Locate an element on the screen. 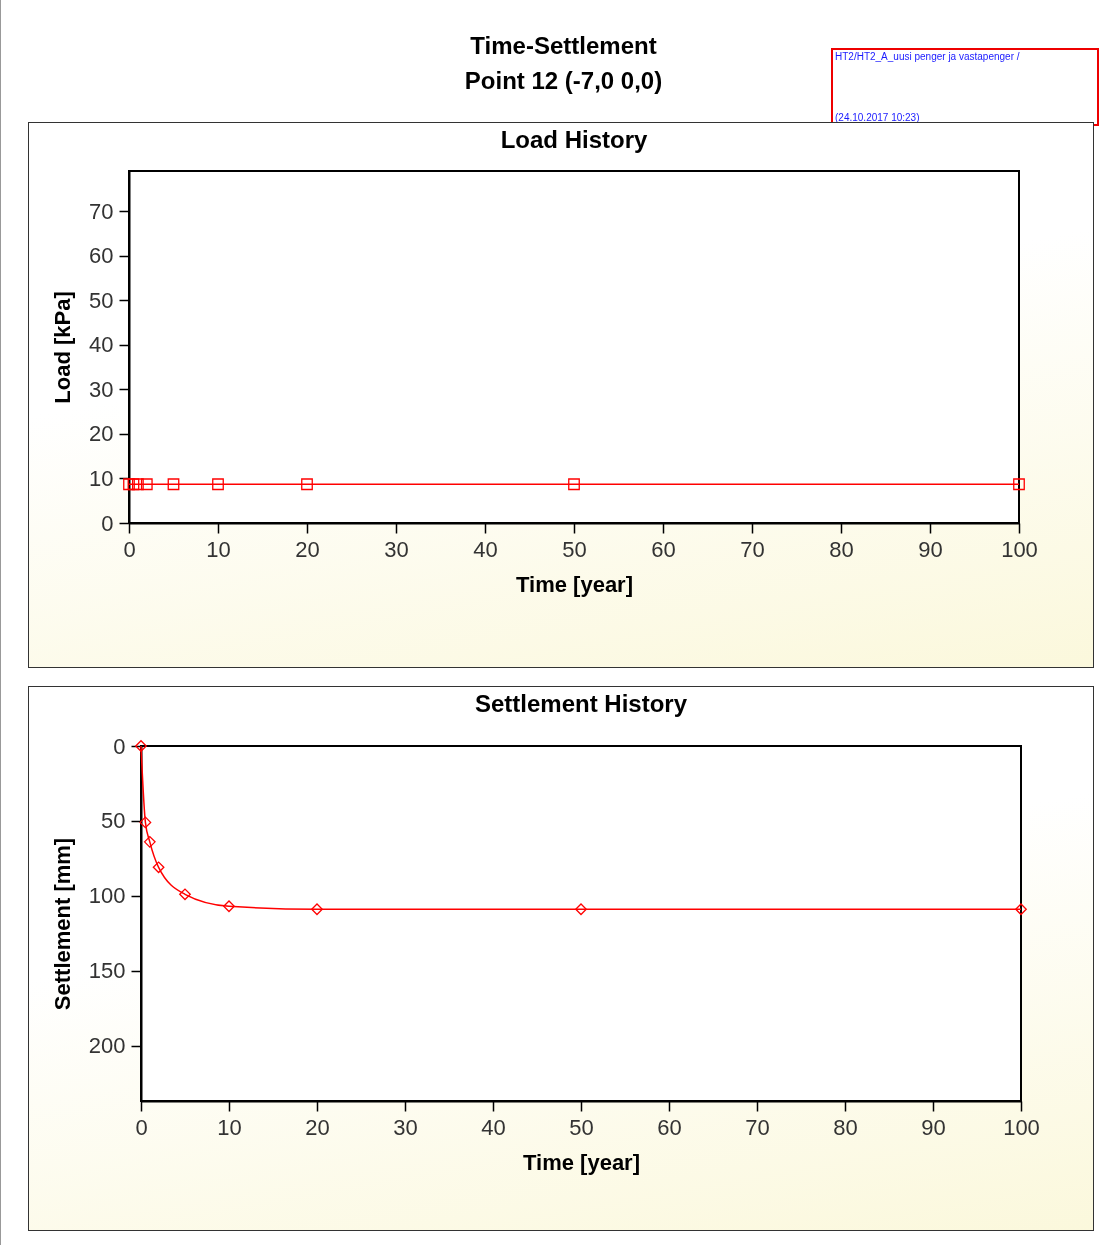 The width and height of the screenshot is (1101, 1245). y-tick-label: 70 is located at coordinates (101, 211).